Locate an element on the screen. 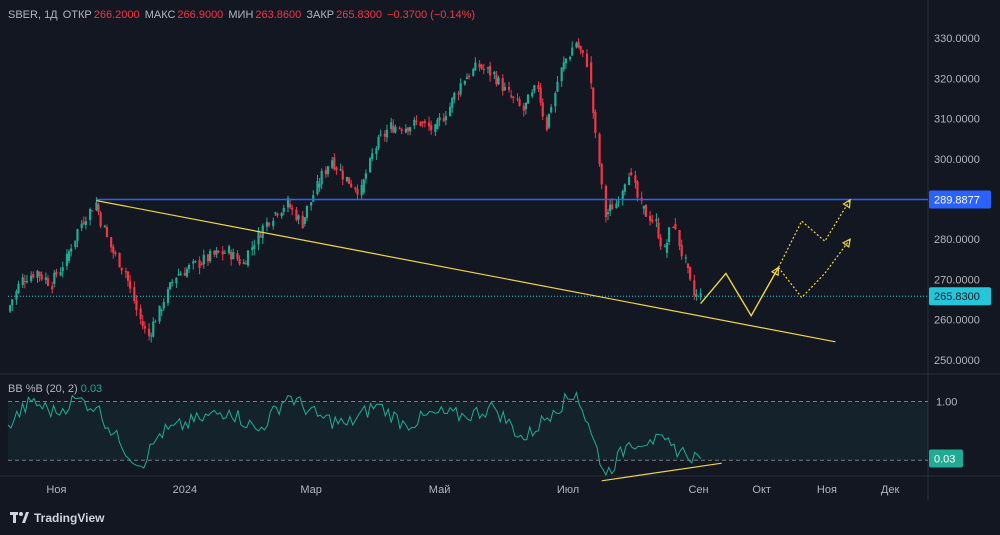 This screenshot has width=1000, height=535. price-tick-label: 320.0000 is located at coordinates (957, 79).